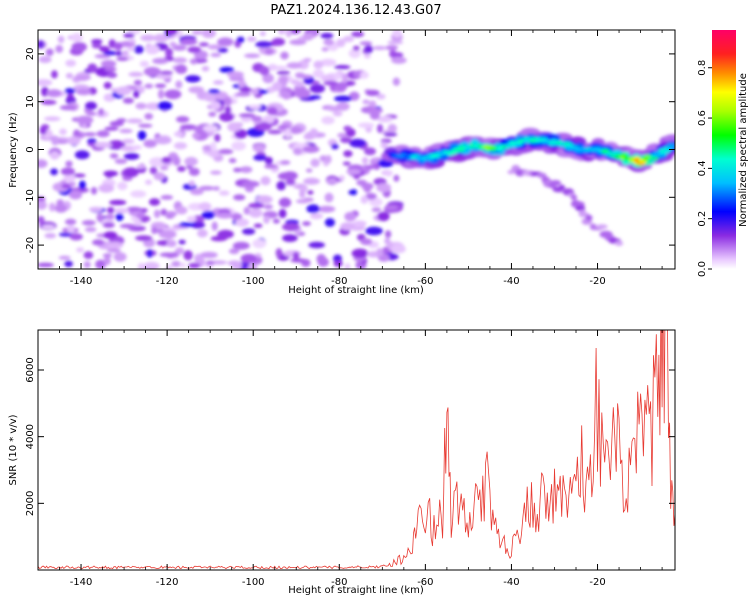 The height and width of the screenshot is (600, 750). I want to click on x-tick-label: -140, so click(81, 281).